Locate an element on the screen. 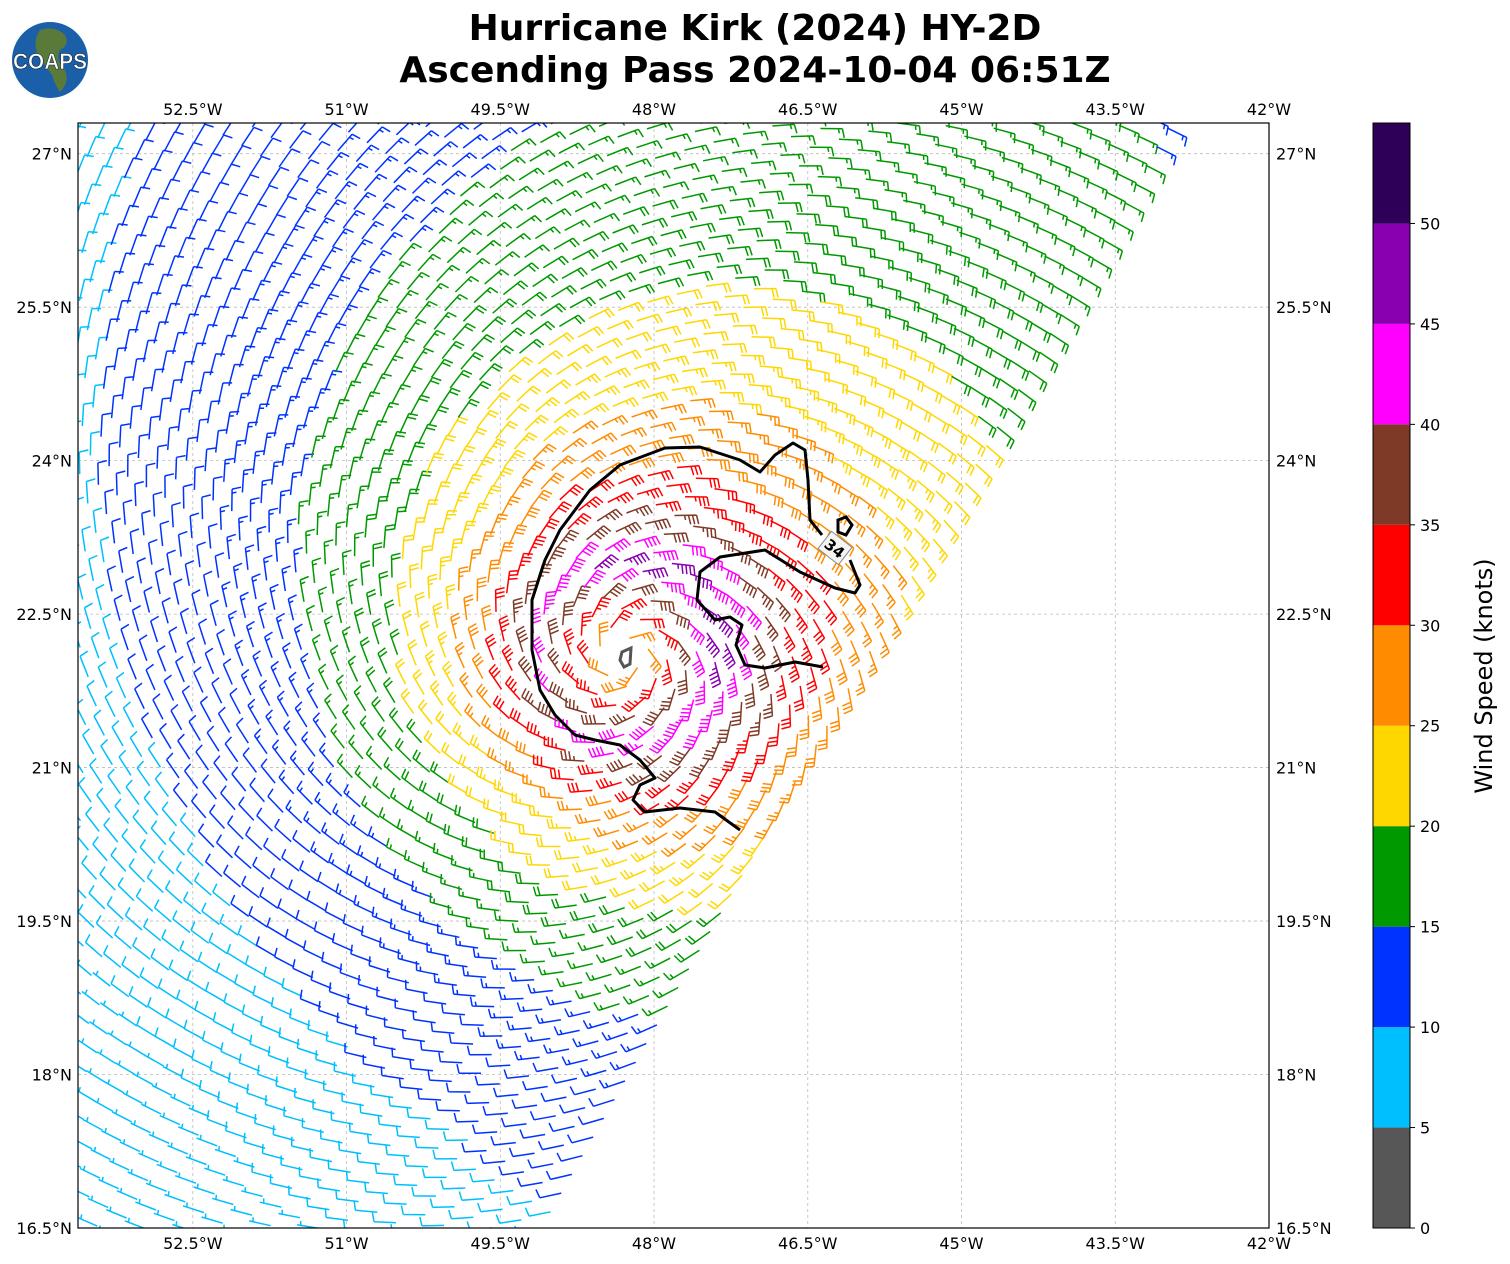  lat-label-right: 27°N is located at coordinates (1296, 154).